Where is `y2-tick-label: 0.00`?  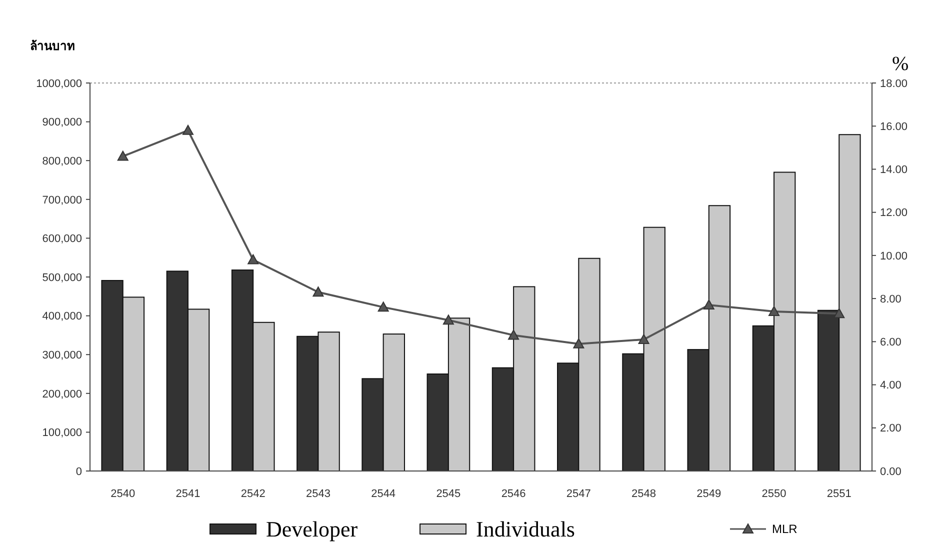
y2-tick-label: 0.00 is located at coordinates (891, 472).